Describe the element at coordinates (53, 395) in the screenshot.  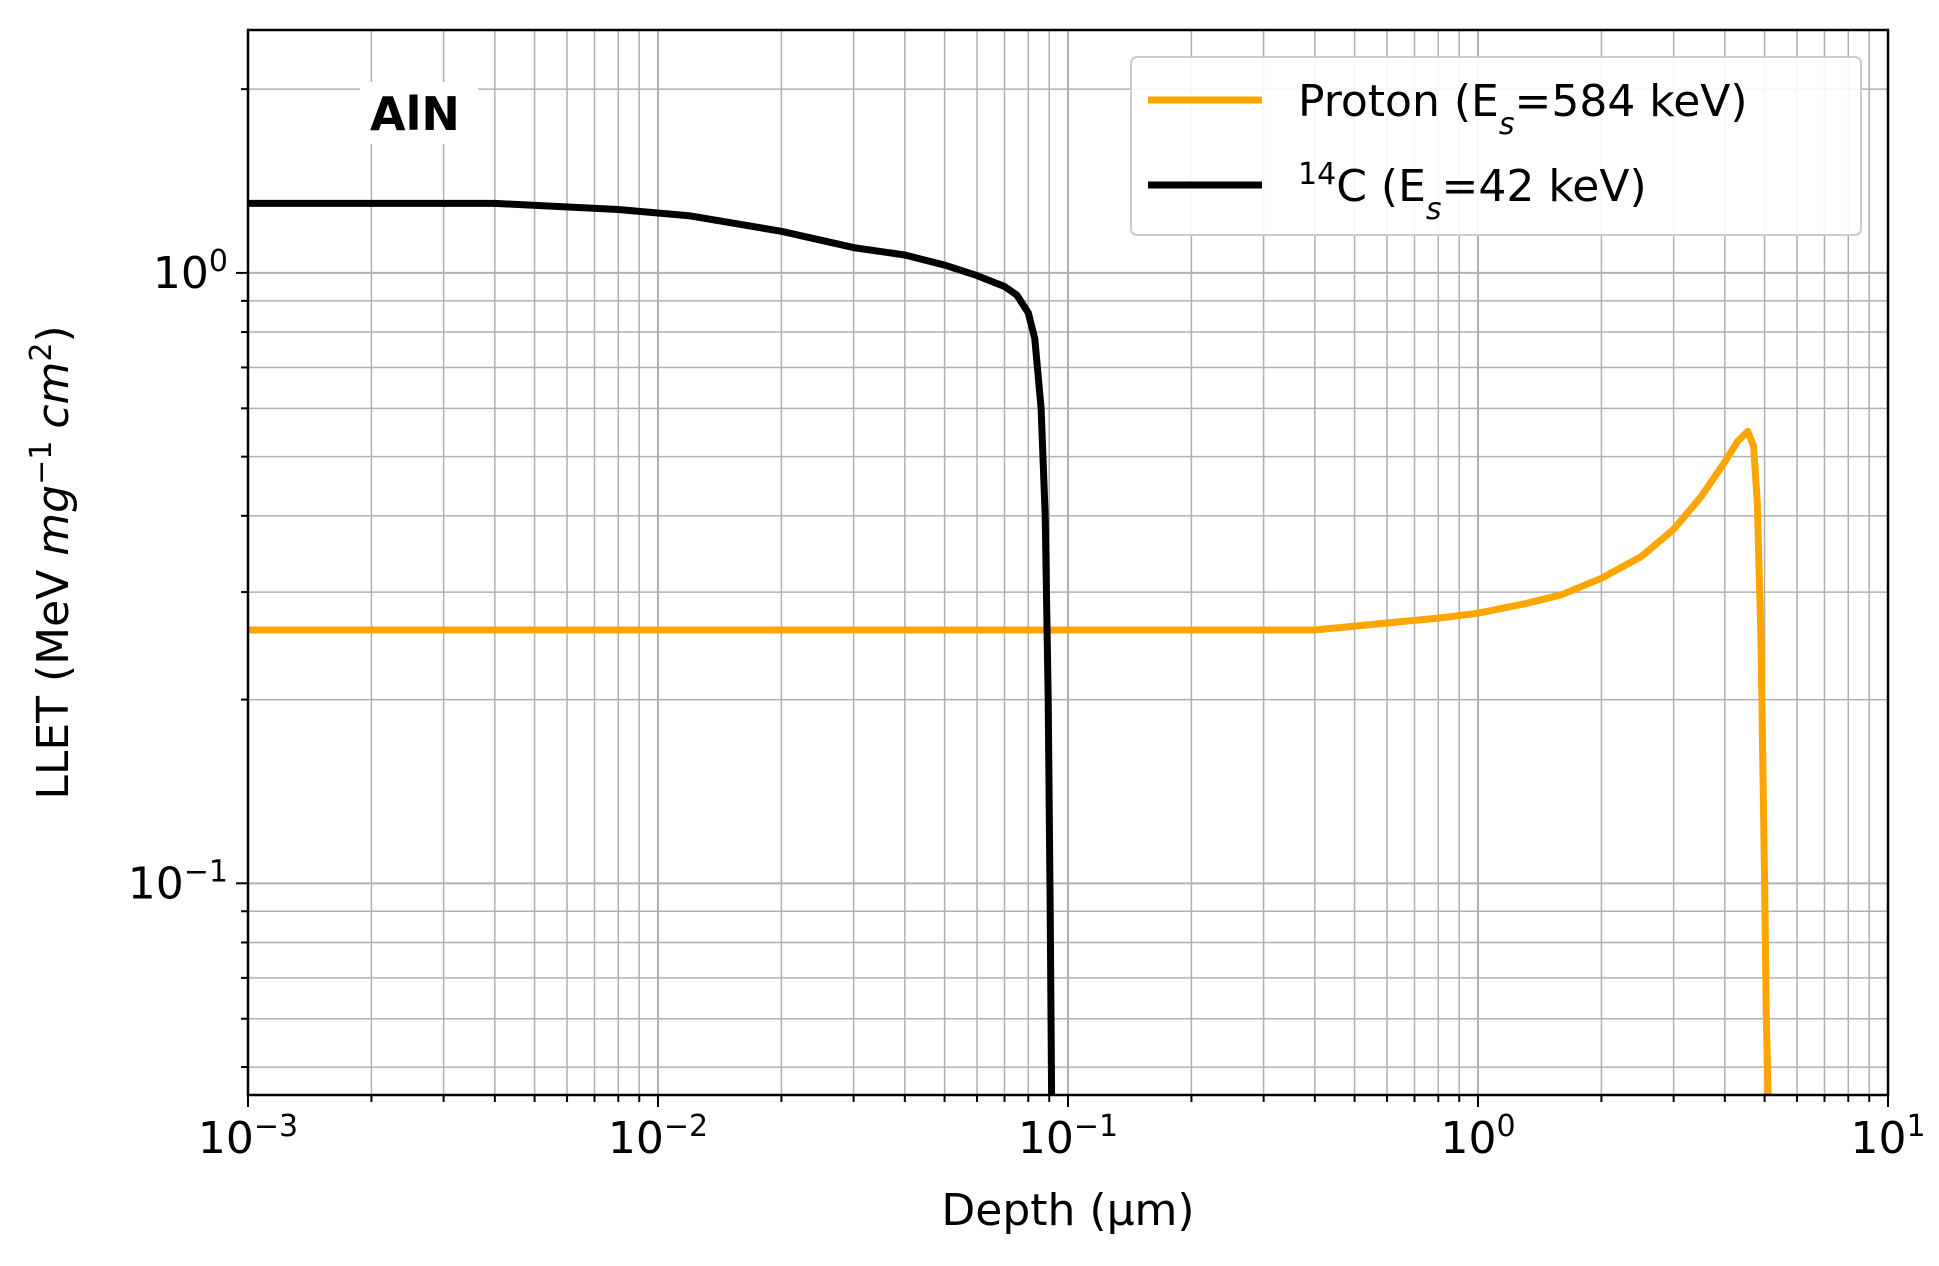
I see `y-axis-label-cm: cm` at that location.